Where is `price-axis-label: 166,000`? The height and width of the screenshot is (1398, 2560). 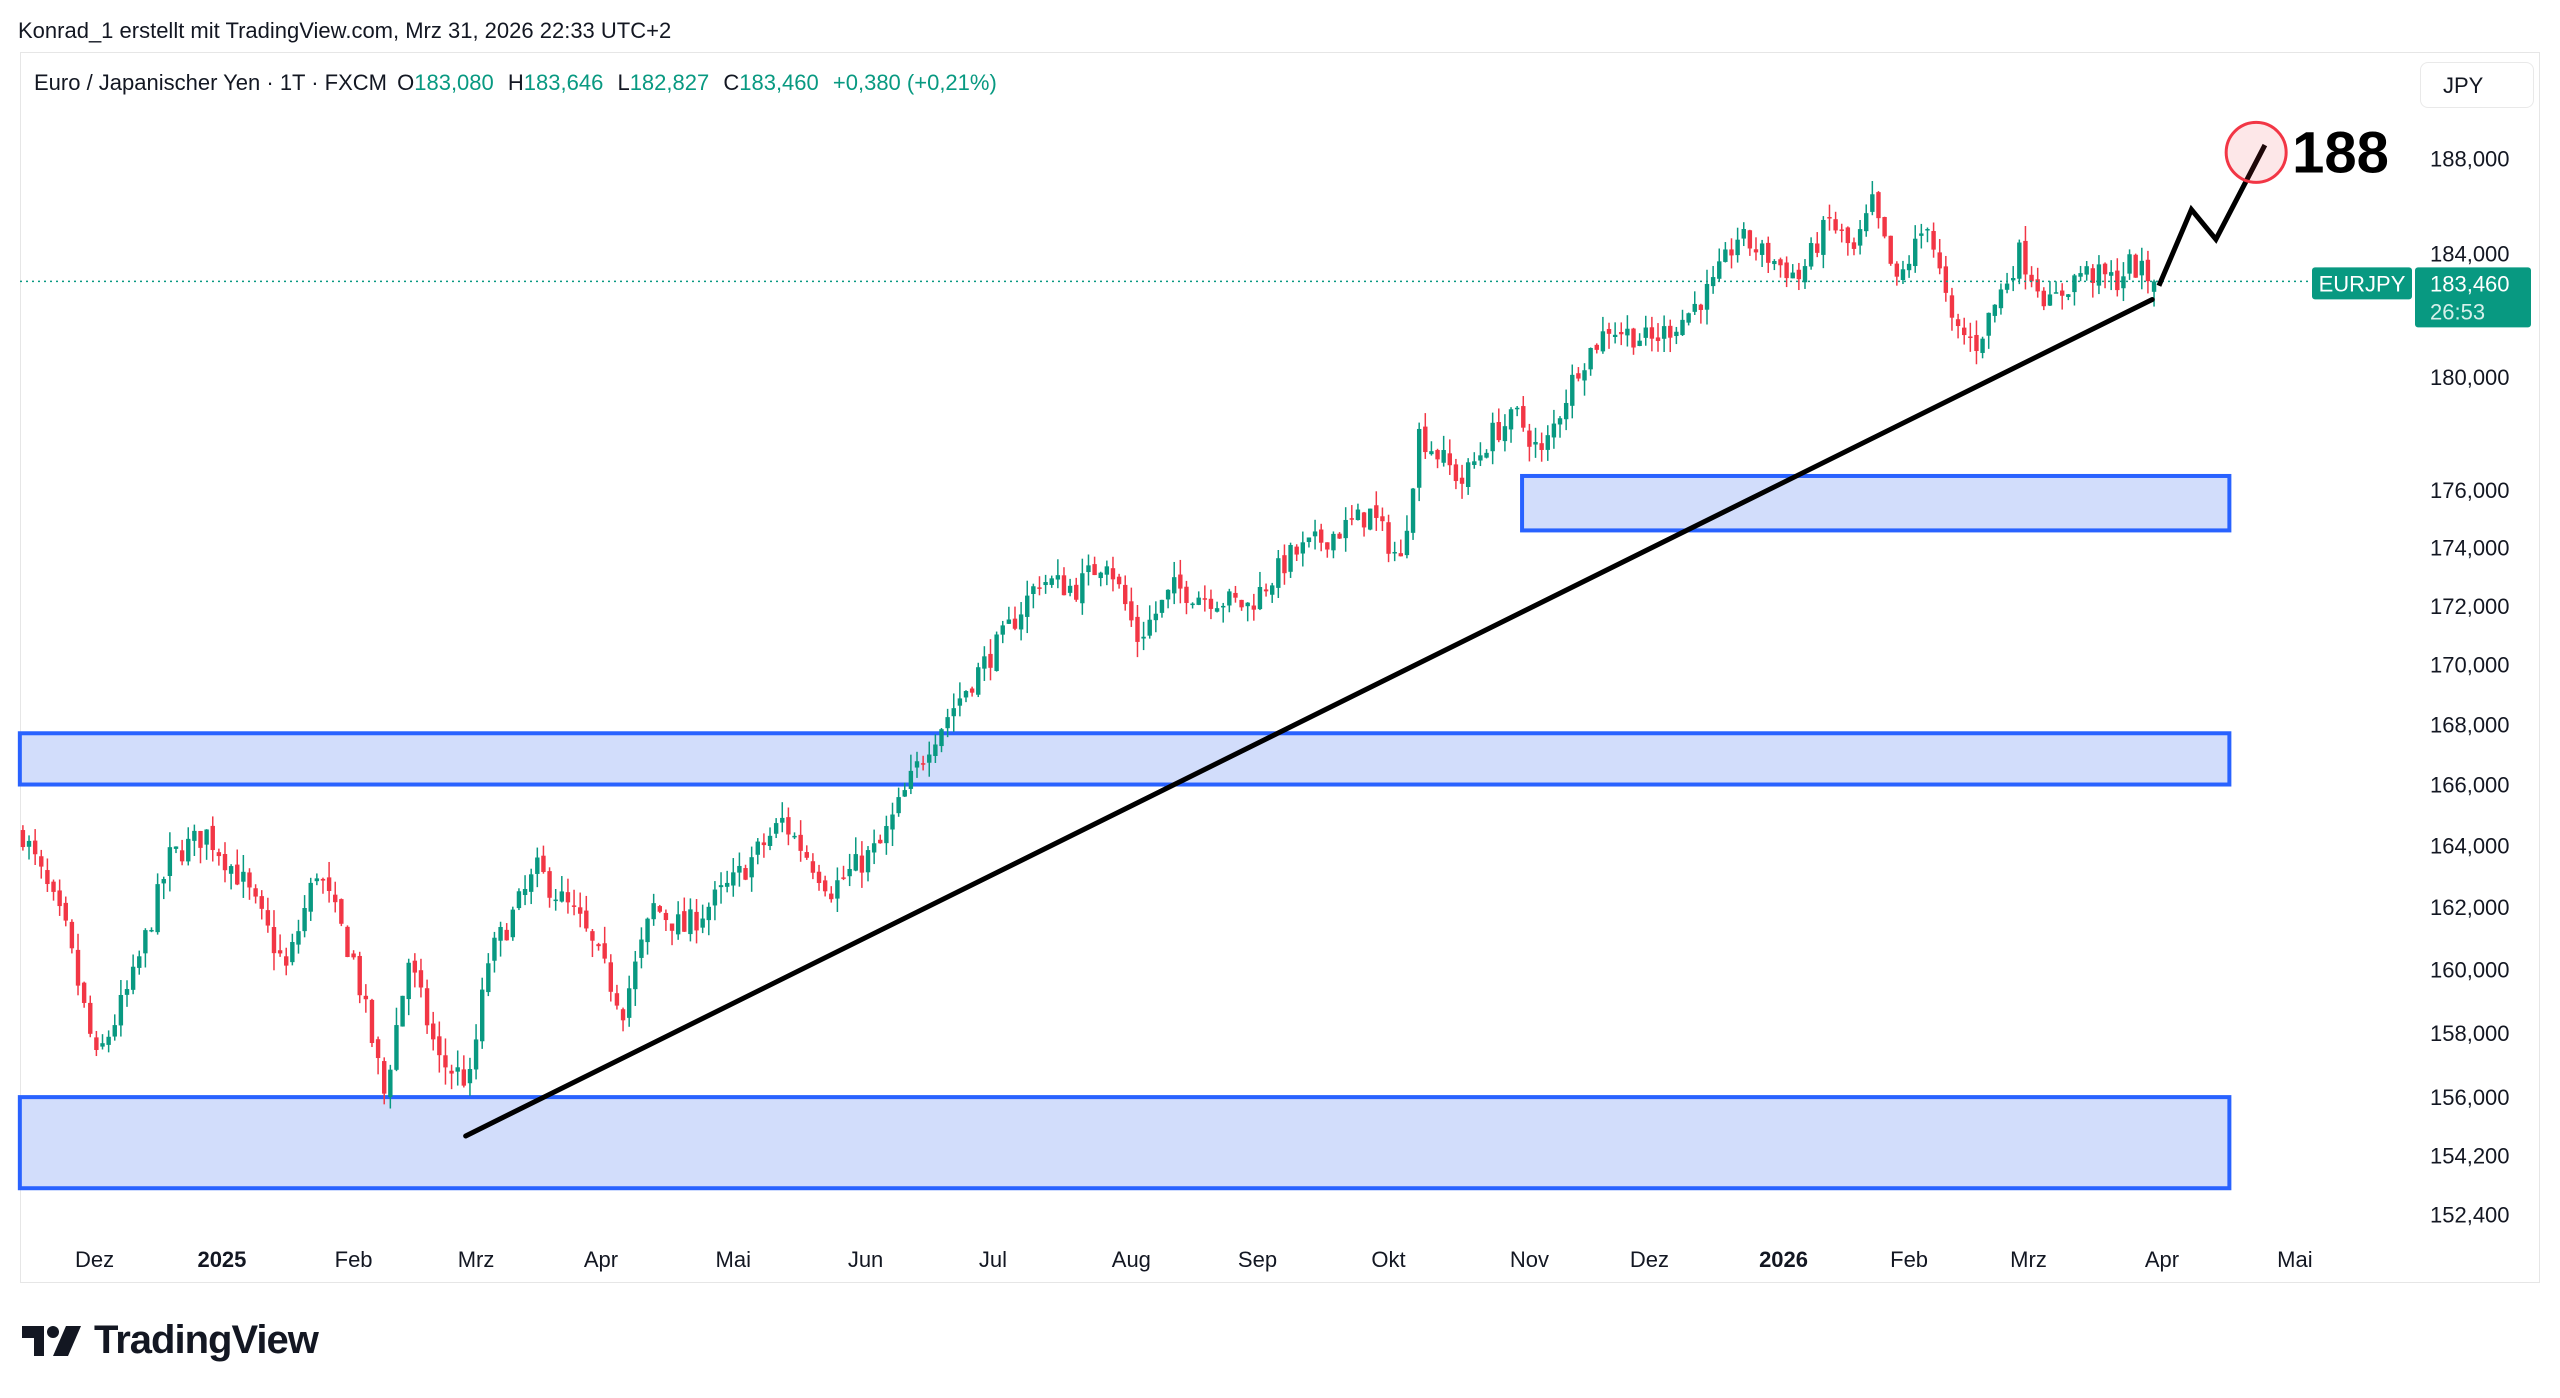
price-axis-label: 166,000 is located at coordinates (2470, 785).